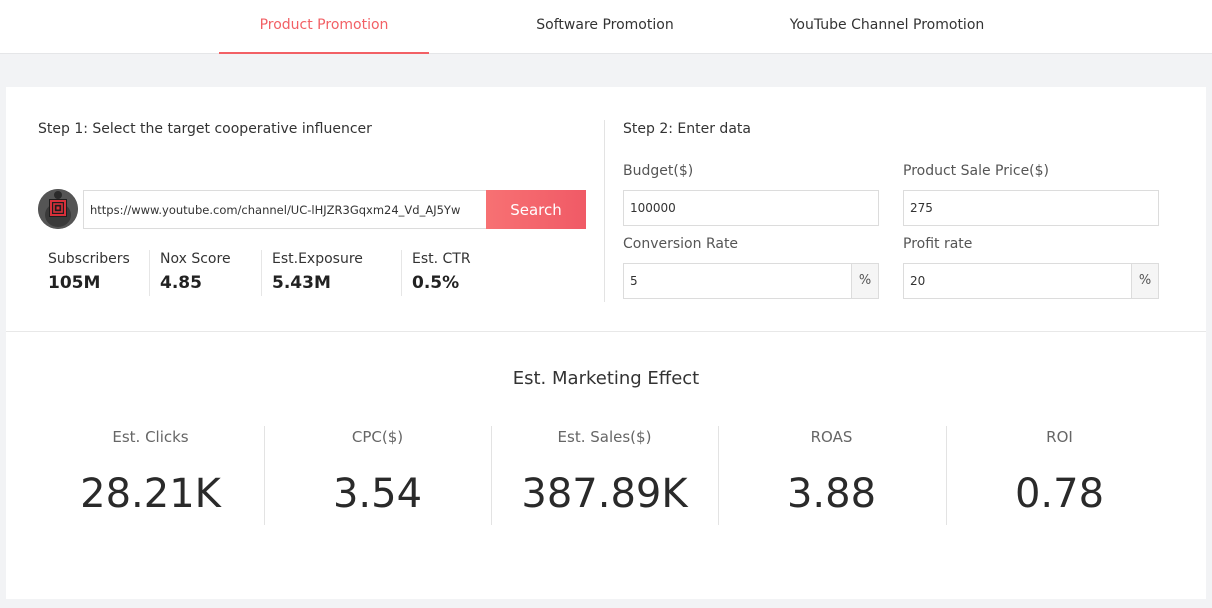  I want to click on metric-label: Est. Clicks, so click(150, 437).